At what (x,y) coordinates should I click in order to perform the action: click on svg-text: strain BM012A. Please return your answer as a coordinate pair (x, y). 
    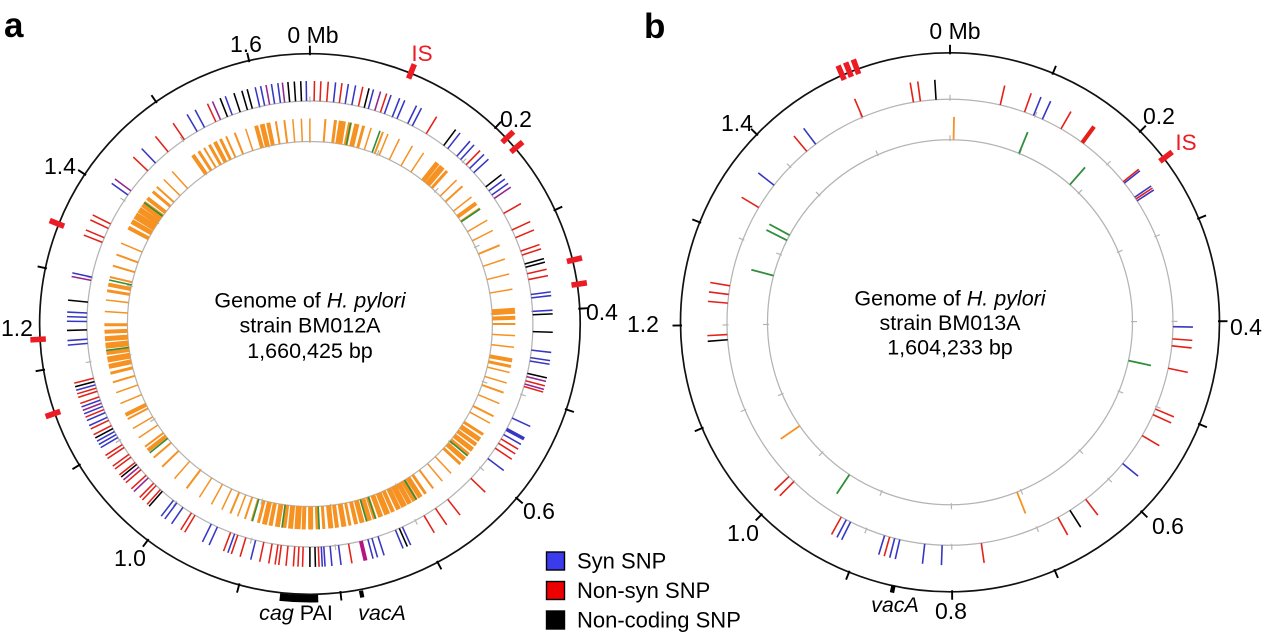
    Looking at the image, I should click on (310, 326).